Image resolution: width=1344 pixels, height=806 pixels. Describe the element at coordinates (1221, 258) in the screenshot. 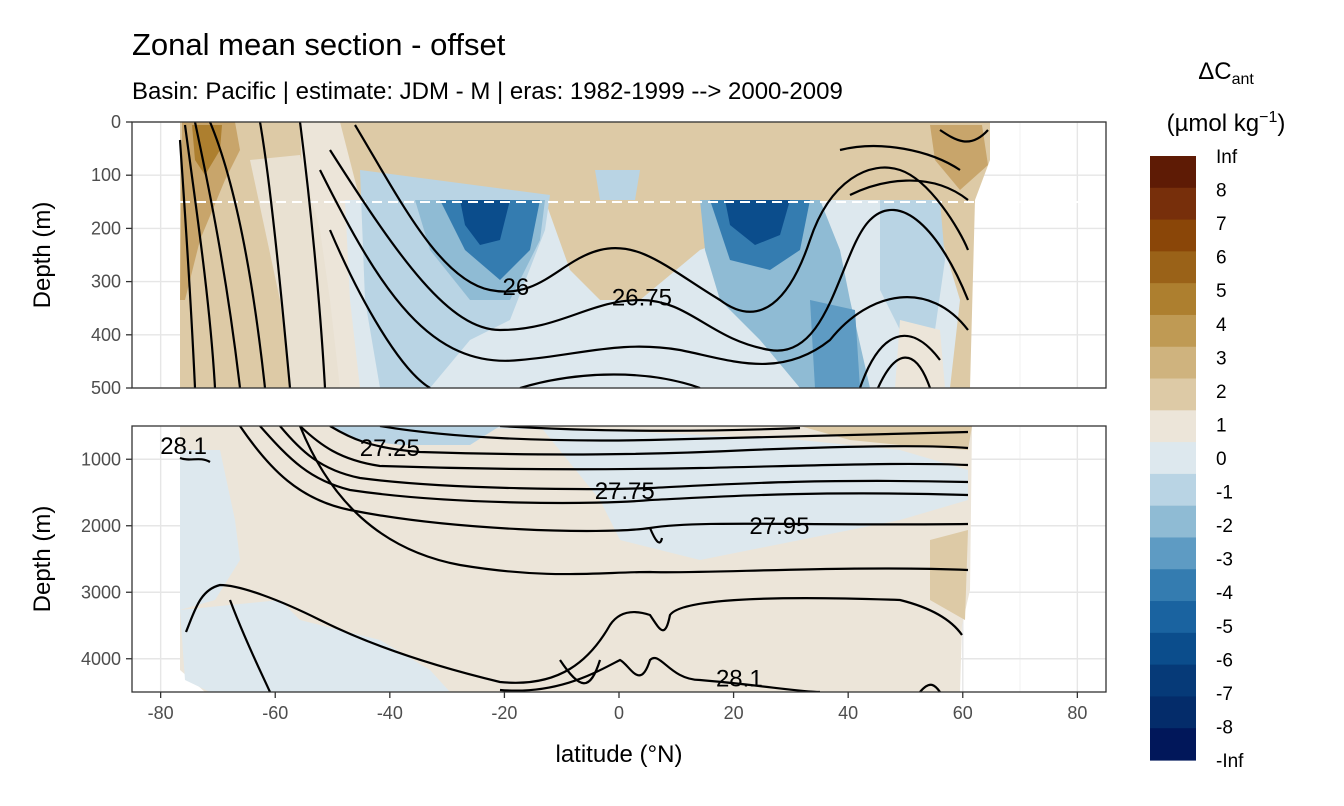

I see `legend-label: 6` at that location.